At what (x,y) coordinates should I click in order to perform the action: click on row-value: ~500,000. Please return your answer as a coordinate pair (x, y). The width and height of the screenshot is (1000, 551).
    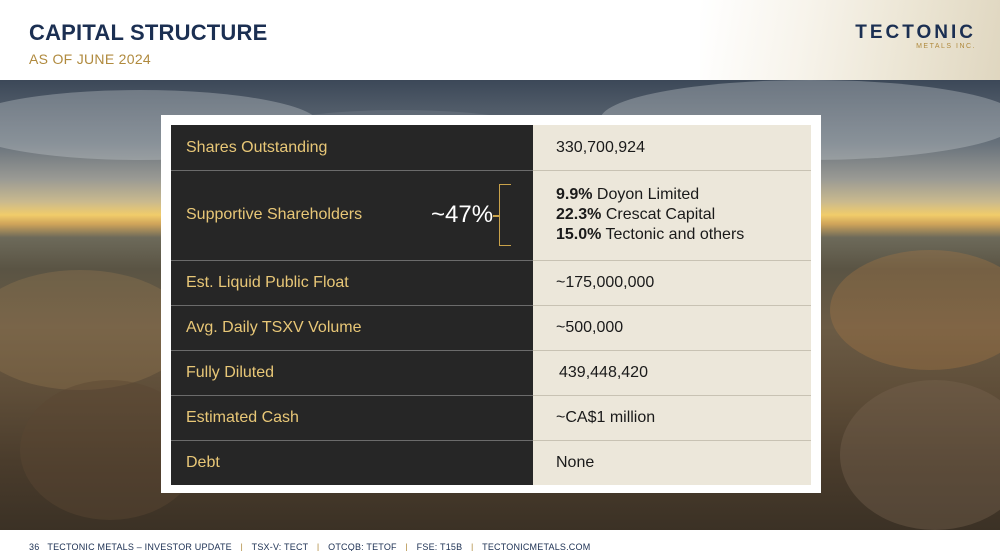
    Looking at the image, I should click on (672, 327).